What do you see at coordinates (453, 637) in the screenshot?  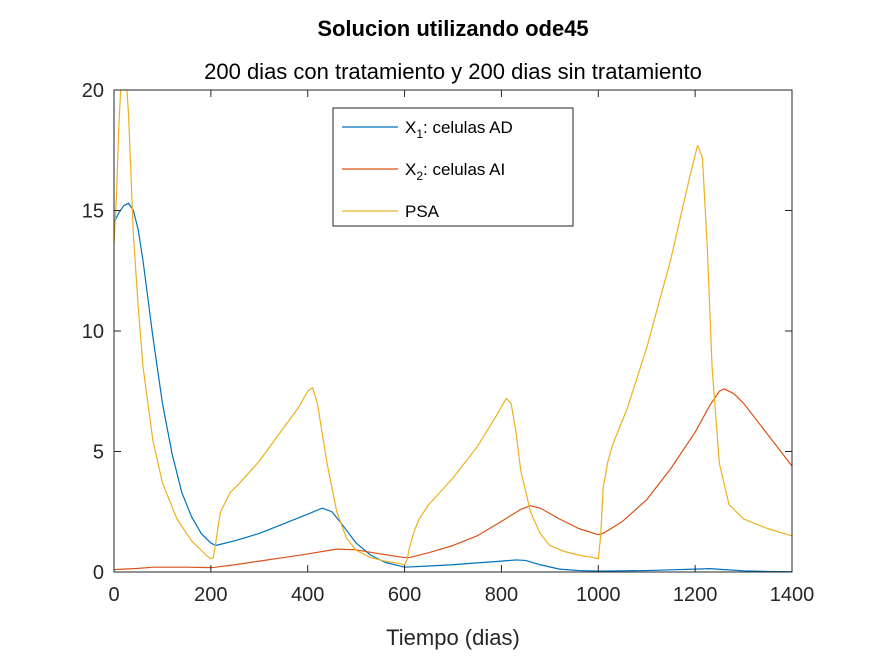 I see `x-axis-label: Tiempo (dias)` at bounding box center [453, 637].